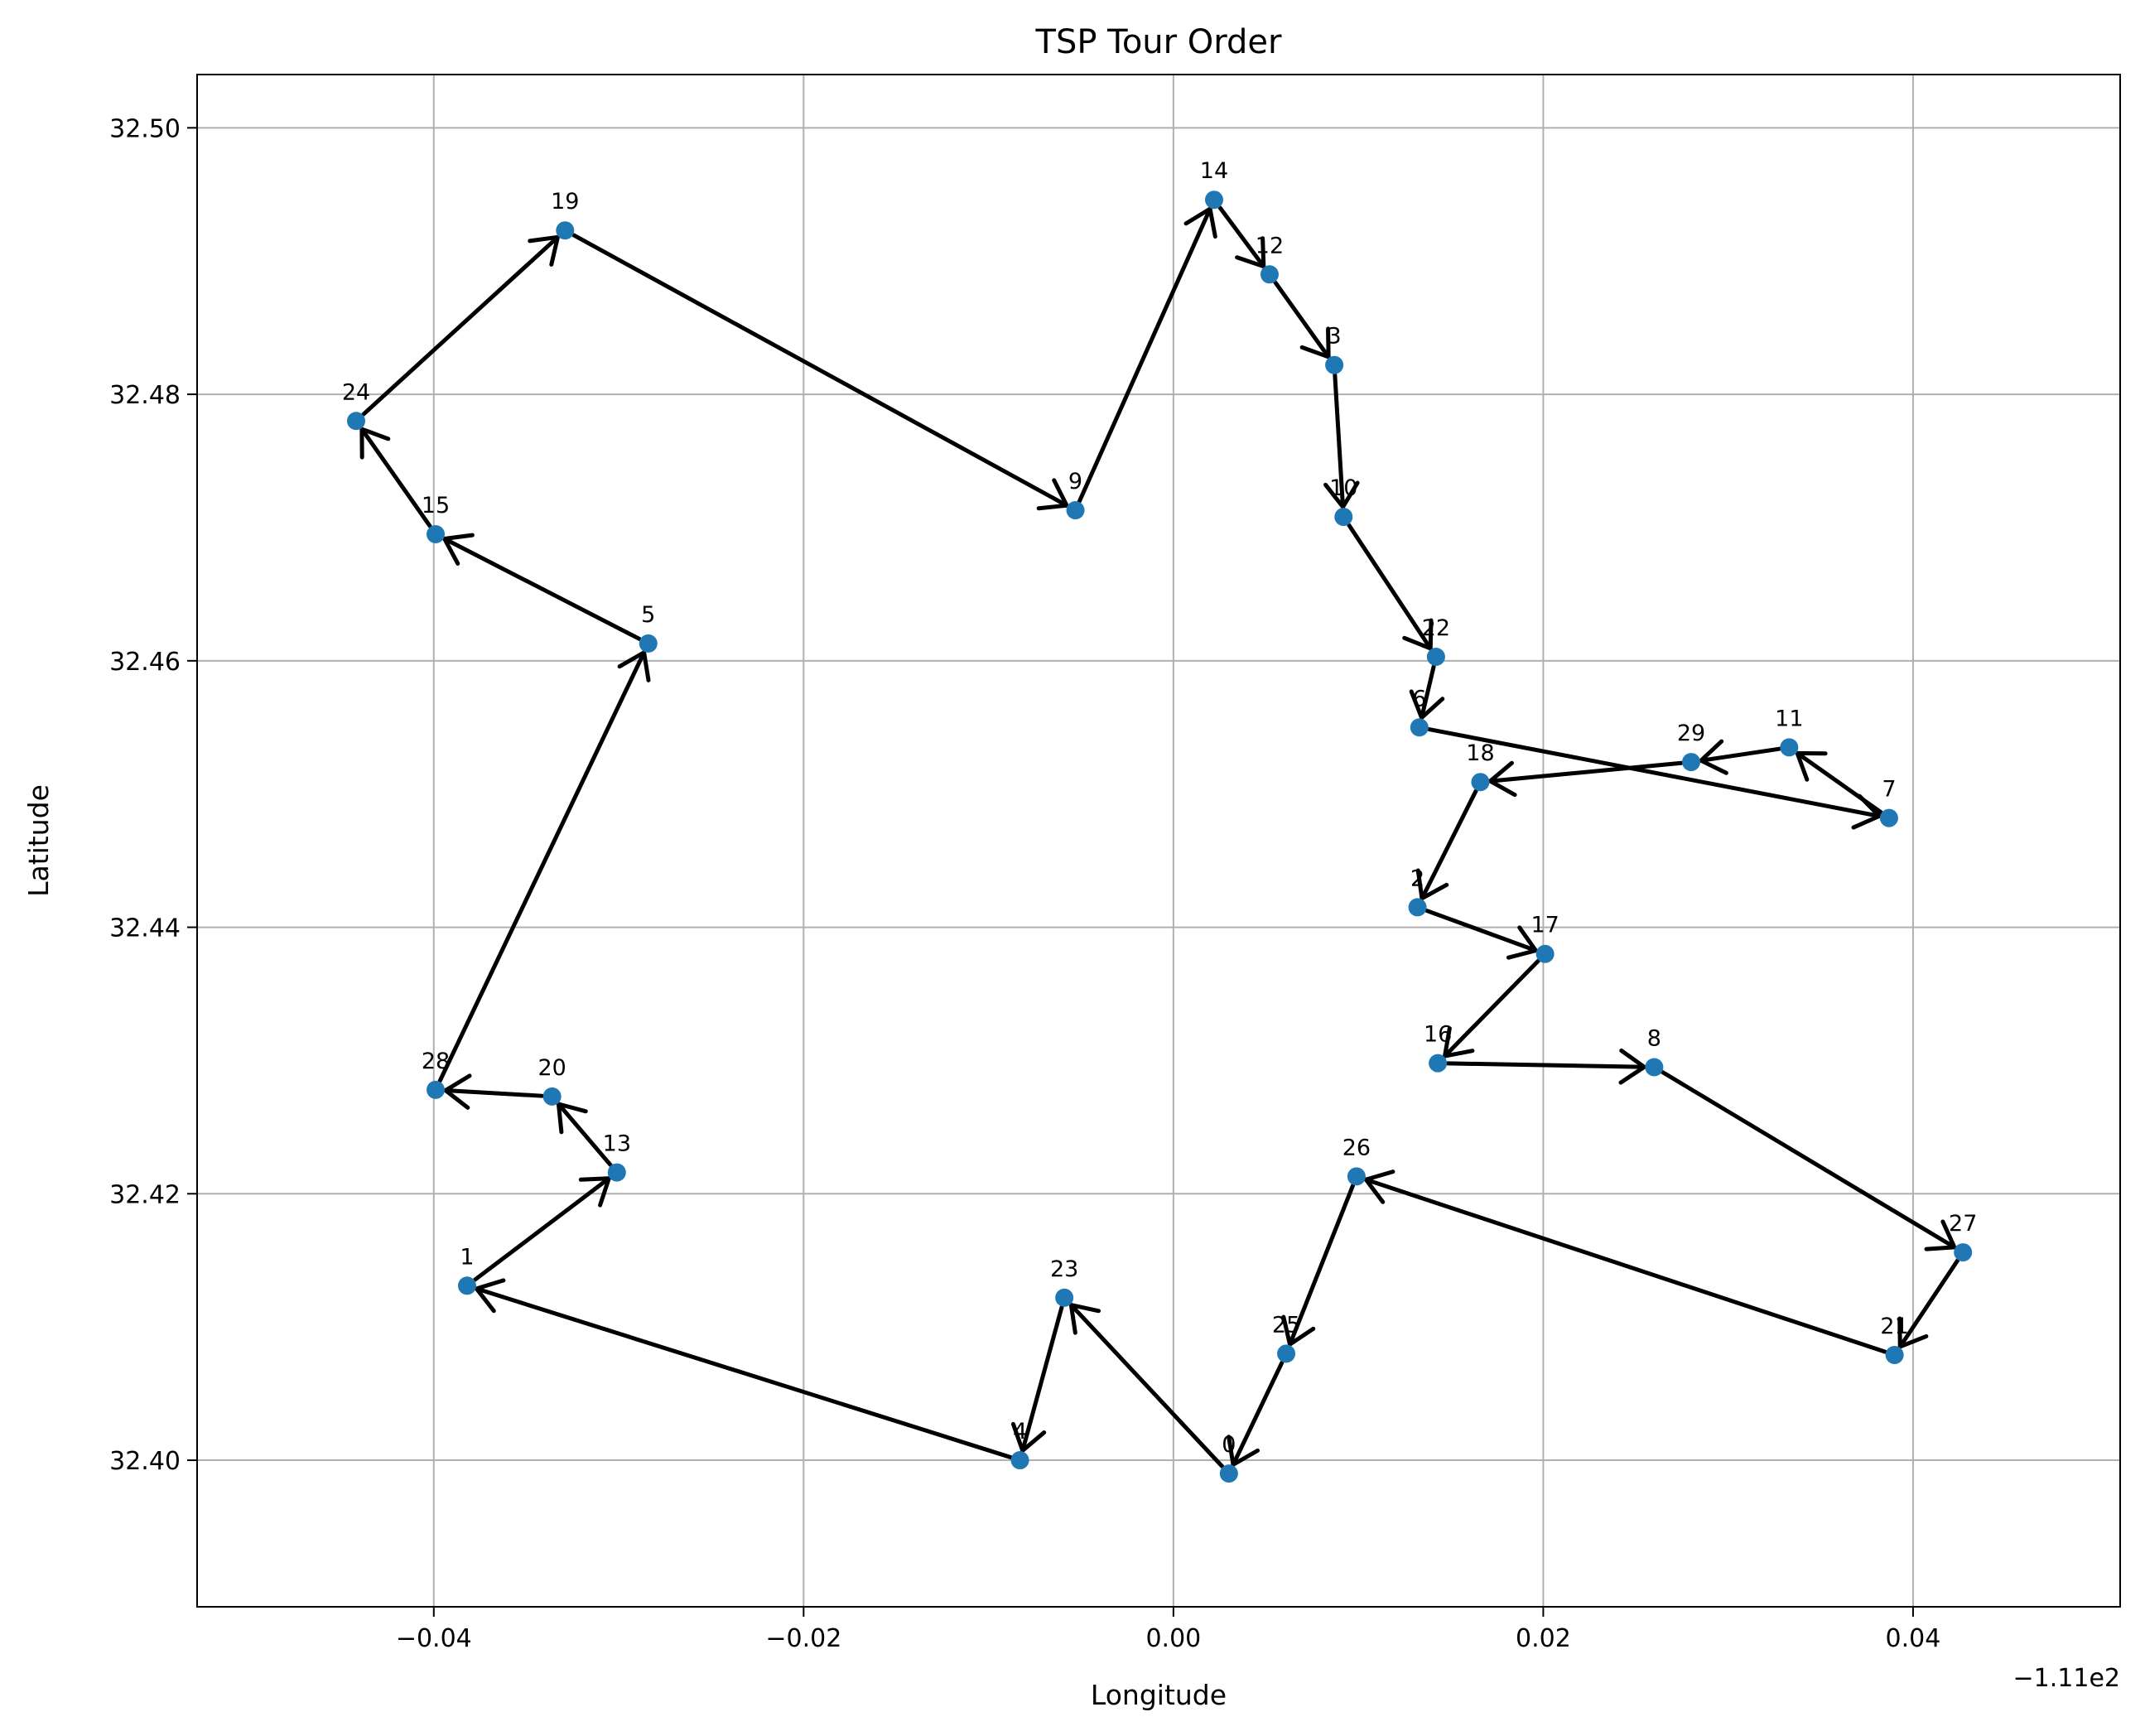  What do you see at coordinates (145, 663) in the screenshot?
I see `y-tick-label: 32.46` at bounding box center [145, 663].